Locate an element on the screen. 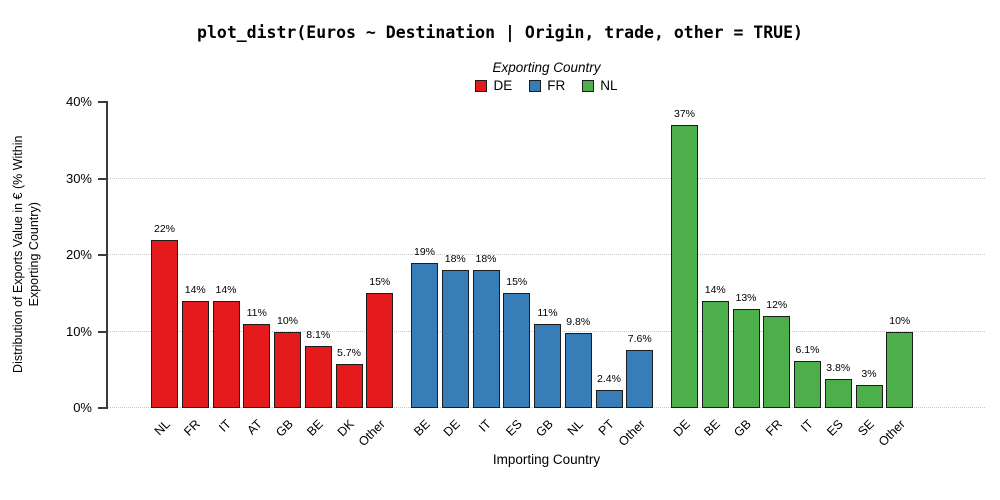  legend-item-FR: FR is located at coordinates (547, 85).